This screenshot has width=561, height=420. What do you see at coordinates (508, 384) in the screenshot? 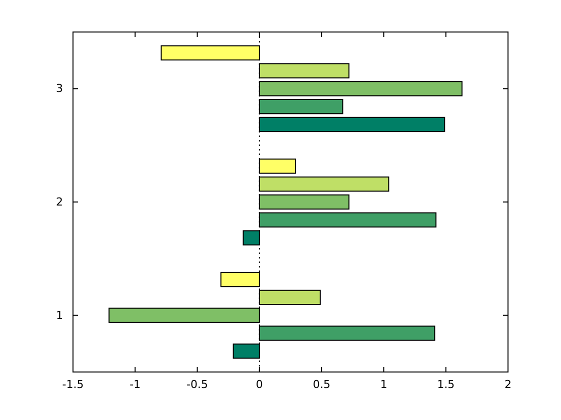
I see `x-tick-label: 2` at bounding box center [508, 384].